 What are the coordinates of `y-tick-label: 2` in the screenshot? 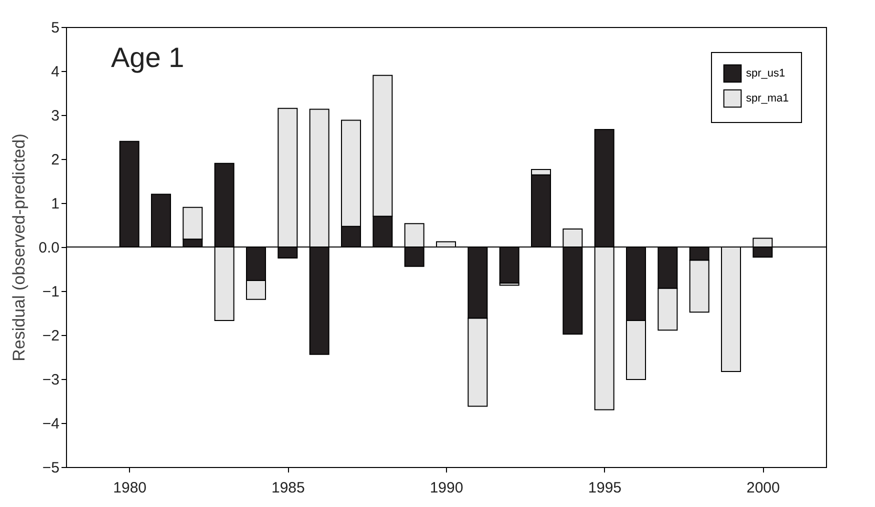 It's located at (55, 160).